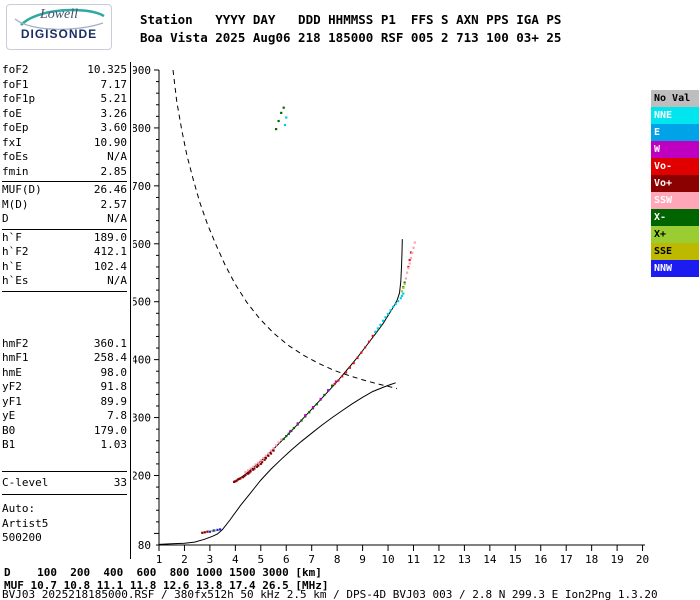  What do you see at coordinates (64, 219) in the screenshot?
I see `param-row-D: D N/A` at bounding box center [64, 219].